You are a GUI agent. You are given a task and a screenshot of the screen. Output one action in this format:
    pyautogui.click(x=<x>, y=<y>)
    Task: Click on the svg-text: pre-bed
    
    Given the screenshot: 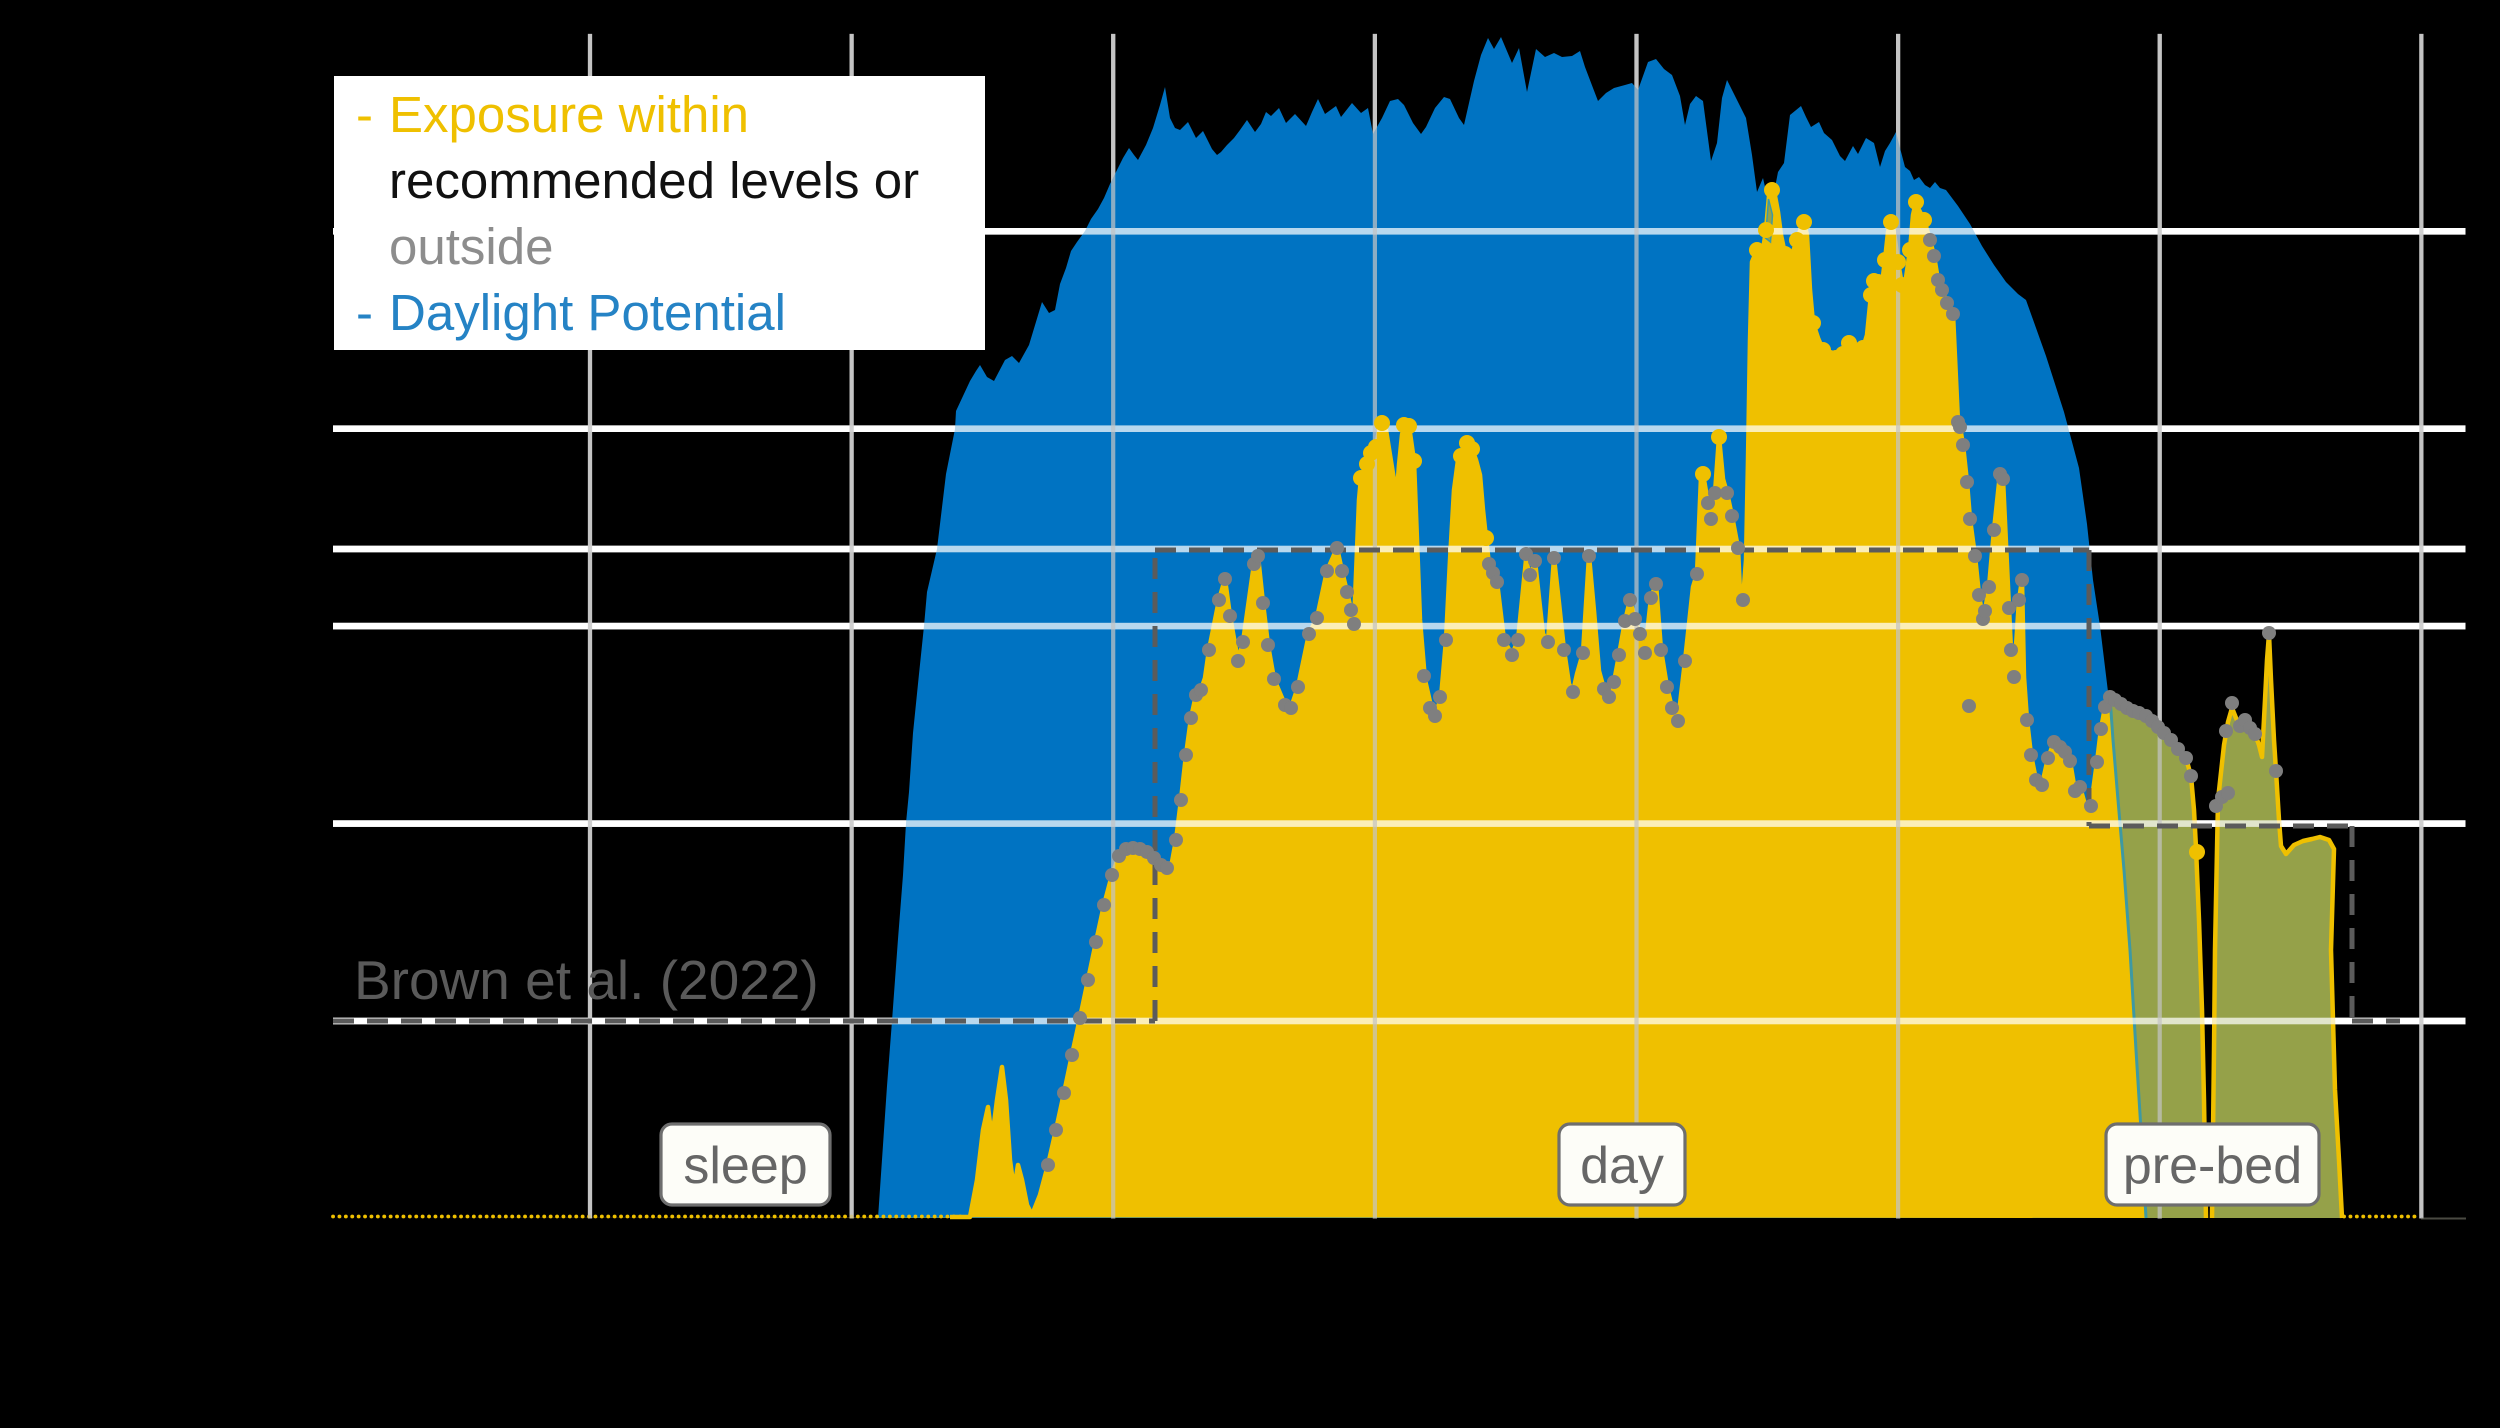 What is the action you would take?
    pyautogui.click(x=2212, y=1166)
    